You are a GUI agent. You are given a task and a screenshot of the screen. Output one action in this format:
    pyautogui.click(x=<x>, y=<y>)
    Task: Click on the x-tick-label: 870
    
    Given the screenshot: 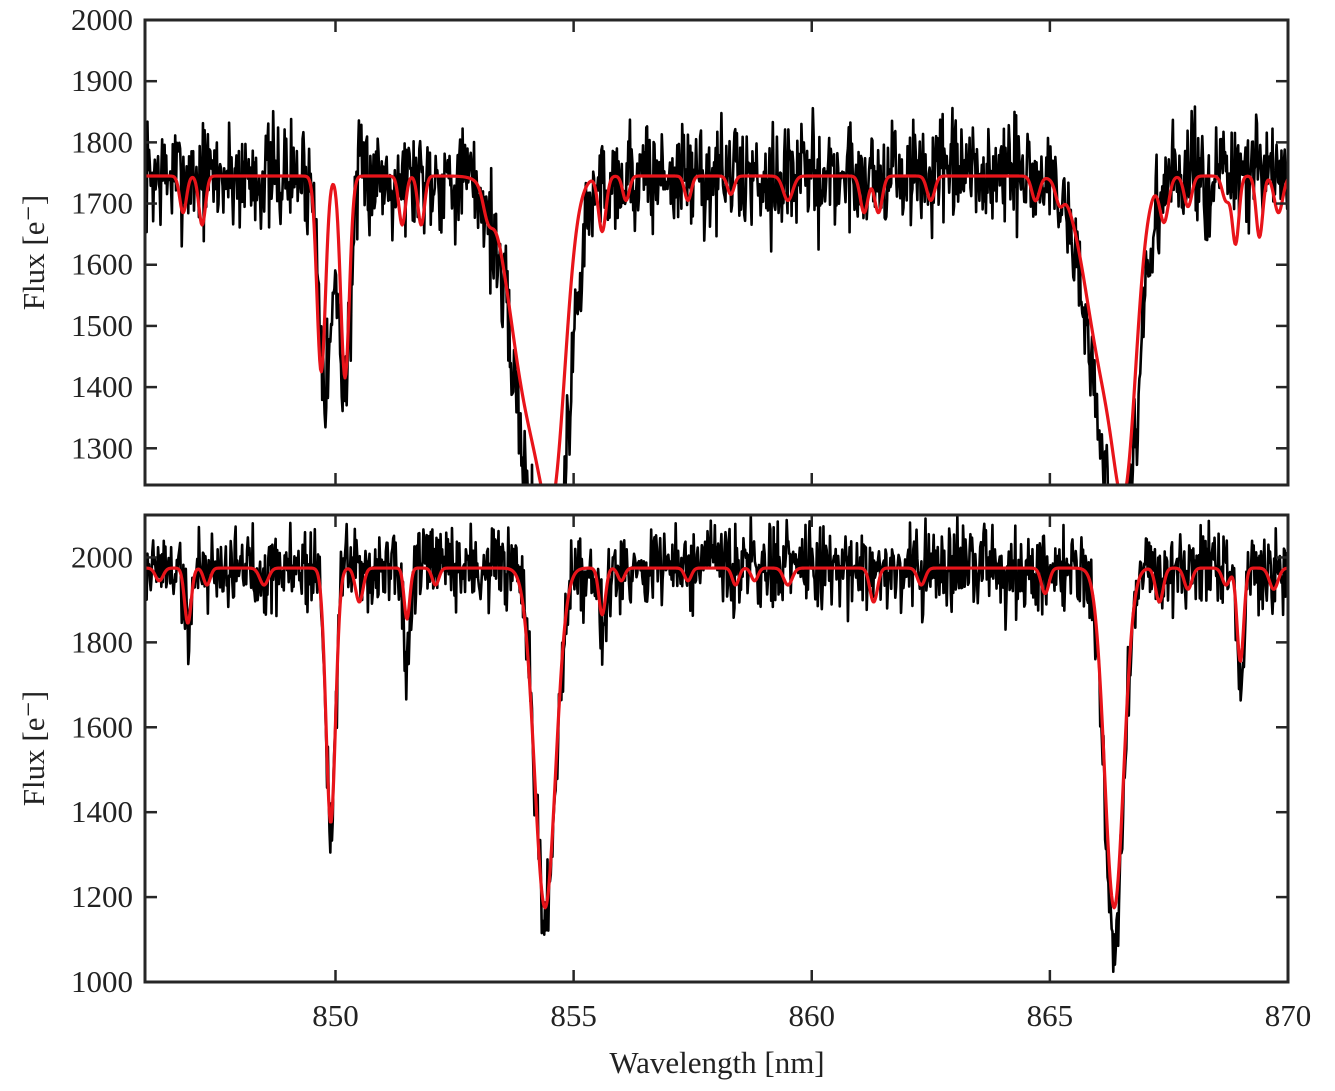 What is the action you would take?
    pyautogui.click(x=1288, y=1015)
    